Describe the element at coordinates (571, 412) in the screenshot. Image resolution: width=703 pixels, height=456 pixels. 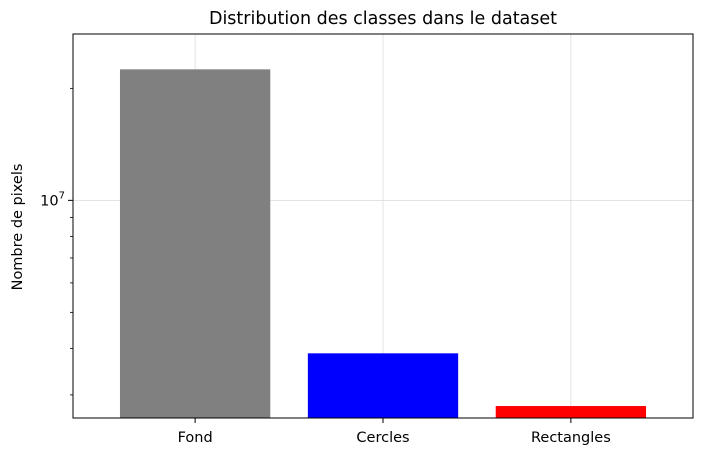
I see `bar-rectangles` at that location.